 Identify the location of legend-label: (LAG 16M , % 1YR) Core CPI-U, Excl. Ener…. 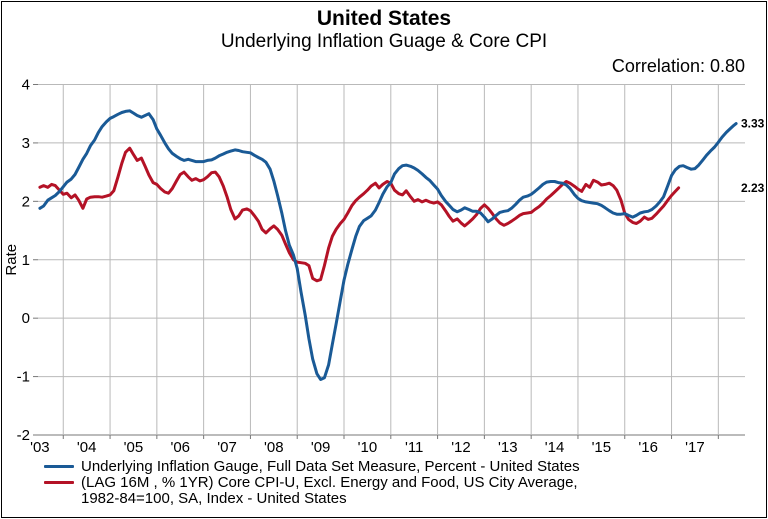
(329, 482).